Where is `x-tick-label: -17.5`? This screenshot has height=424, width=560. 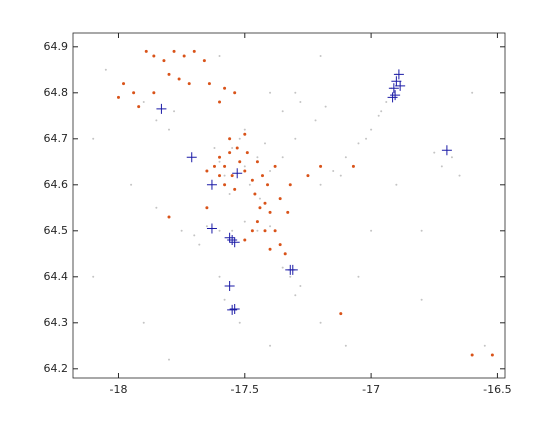 x-tick-label: -17.5 is located at coordinates (245, 389).